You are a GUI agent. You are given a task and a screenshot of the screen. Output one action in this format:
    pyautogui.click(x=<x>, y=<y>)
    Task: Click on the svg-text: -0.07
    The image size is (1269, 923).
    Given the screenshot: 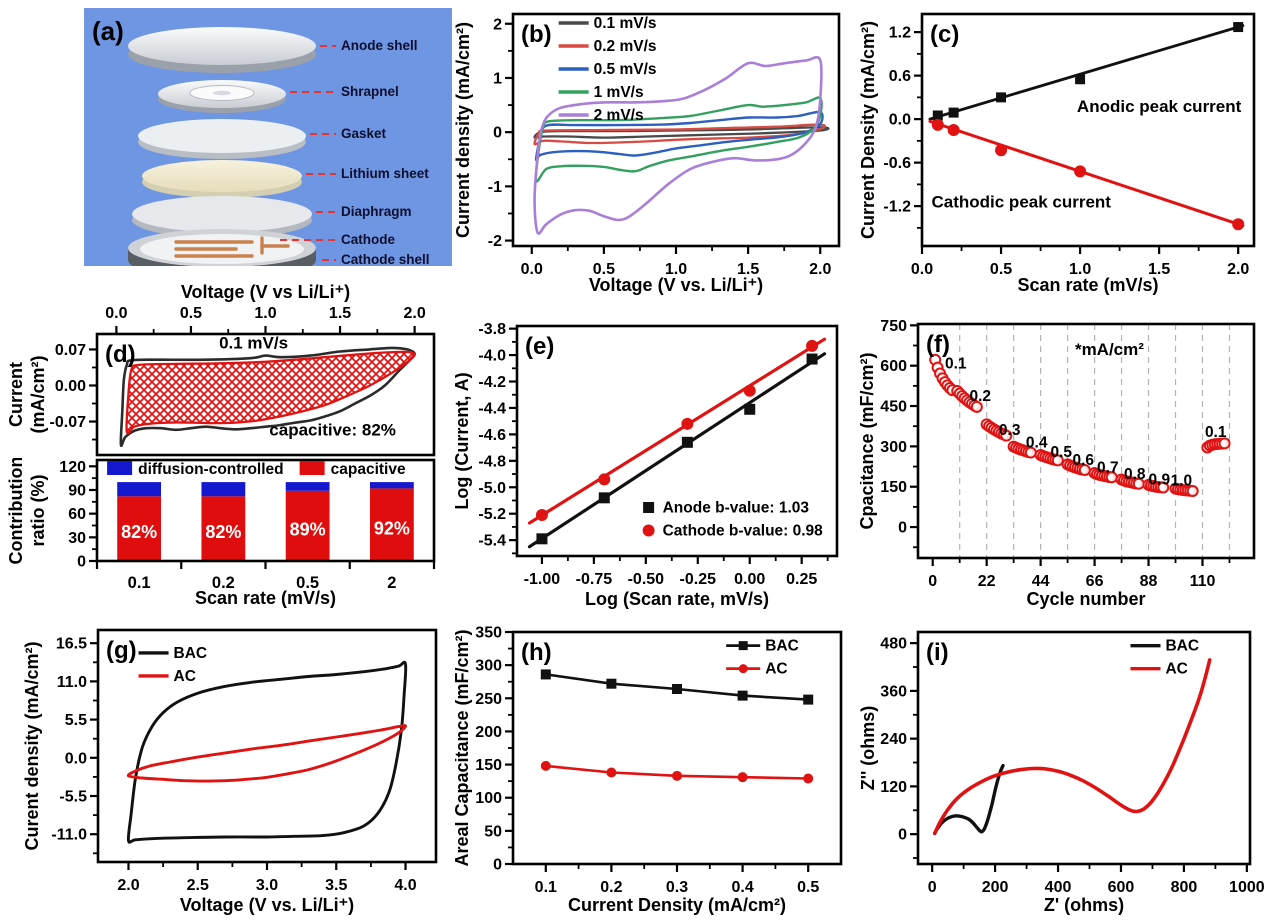 What is the action you would take?
    pyautogui.click(x=68, y=422)
    